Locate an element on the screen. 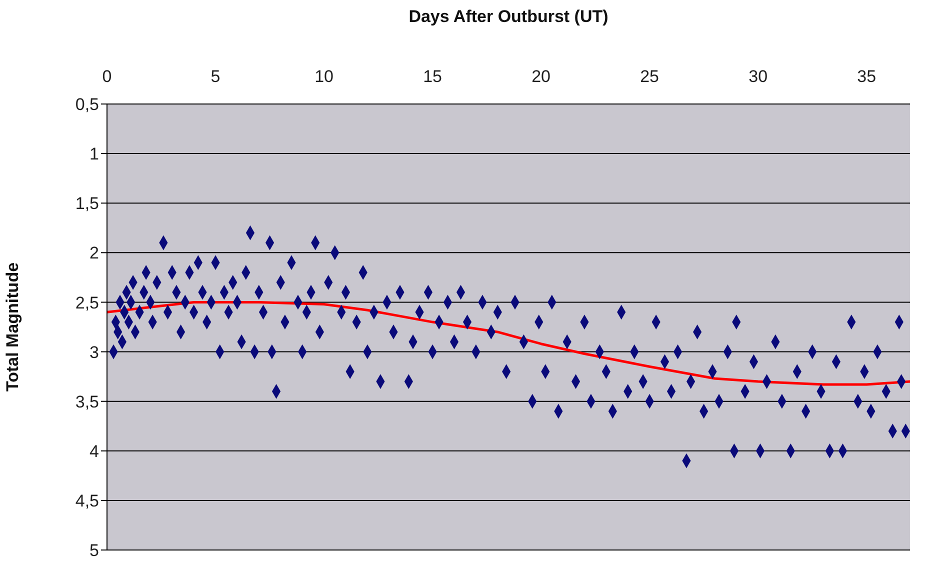 The image size is (928, 565). y-axis-title: Total Magnitude is located at coordinates (12, 327).